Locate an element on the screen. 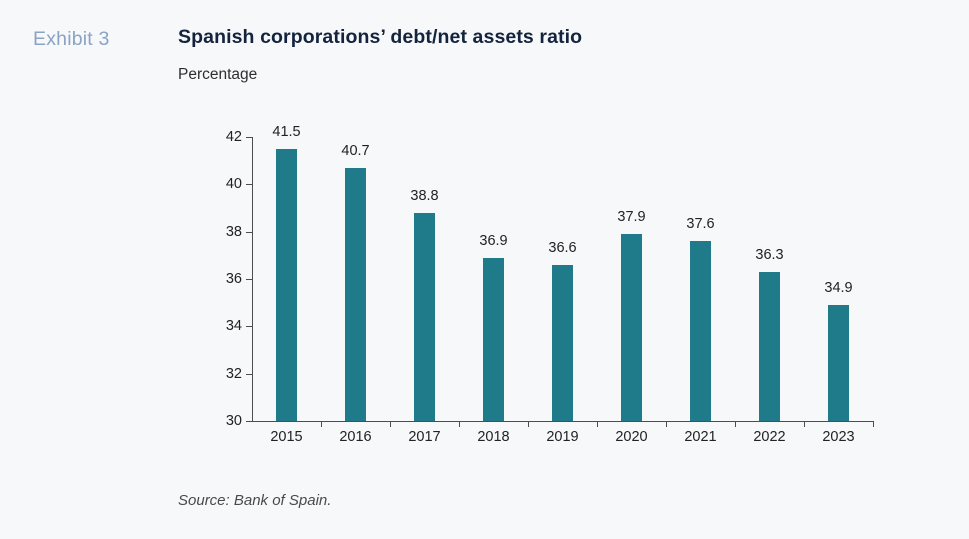 The image size is (969, 539). x-axis-label: 2016 is located at coordinates (355, 437).